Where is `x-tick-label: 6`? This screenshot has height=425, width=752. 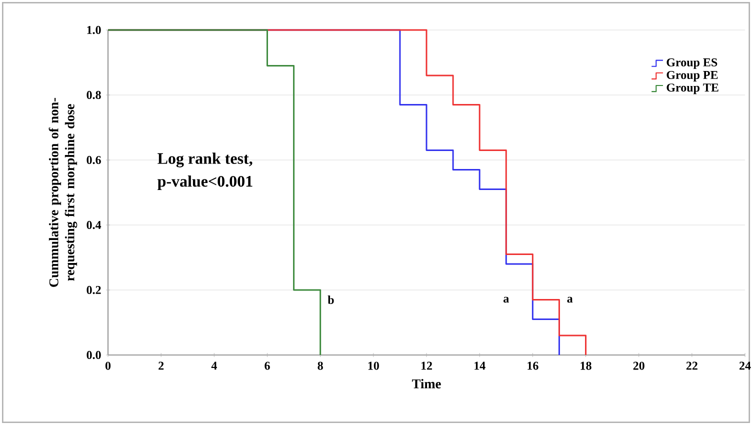 x-tick-label: 6 is located at coordinates (267, 366).